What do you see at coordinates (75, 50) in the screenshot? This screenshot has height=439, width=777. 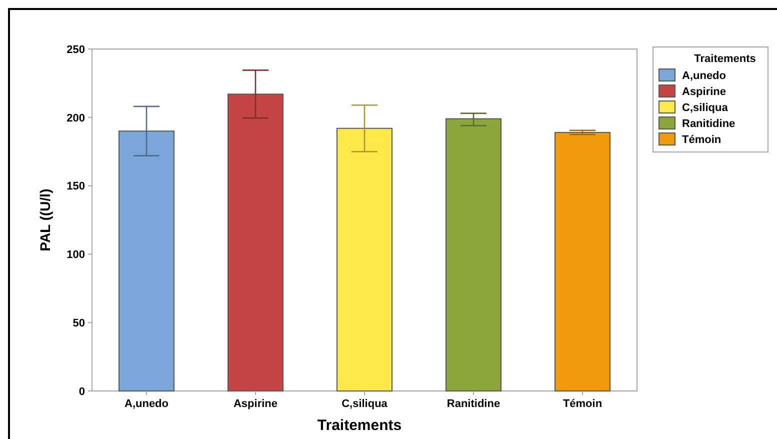 I see `y-tick-label: 250` at bounding box center [75, 50].